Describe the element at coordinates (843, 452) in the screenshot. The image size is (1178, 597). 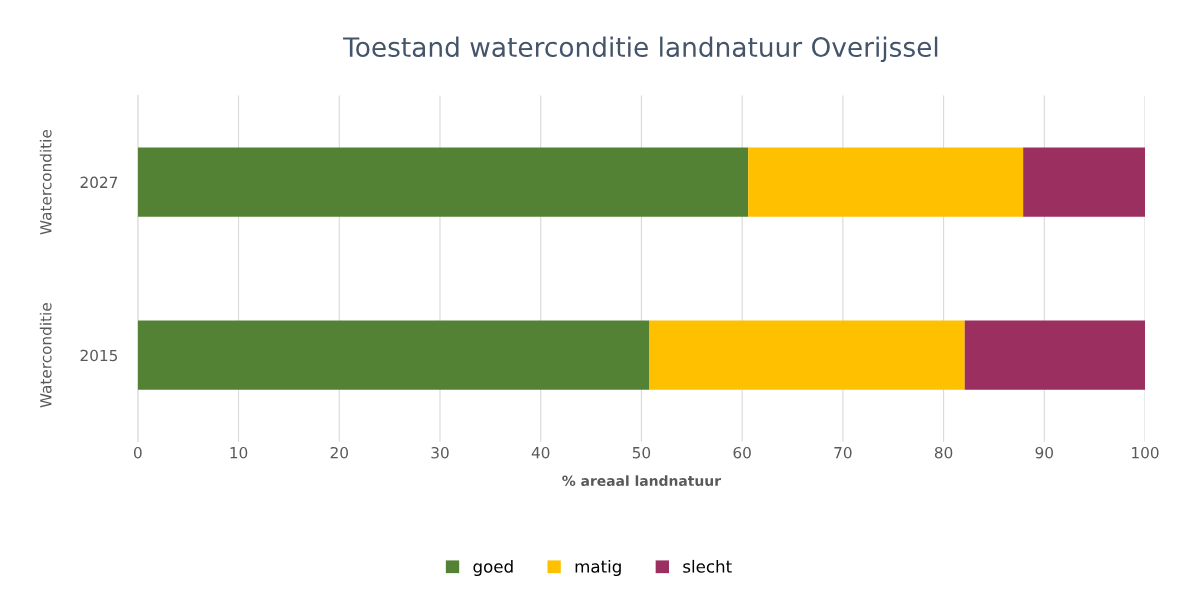
I see `x-tick-label: 70` at that location.